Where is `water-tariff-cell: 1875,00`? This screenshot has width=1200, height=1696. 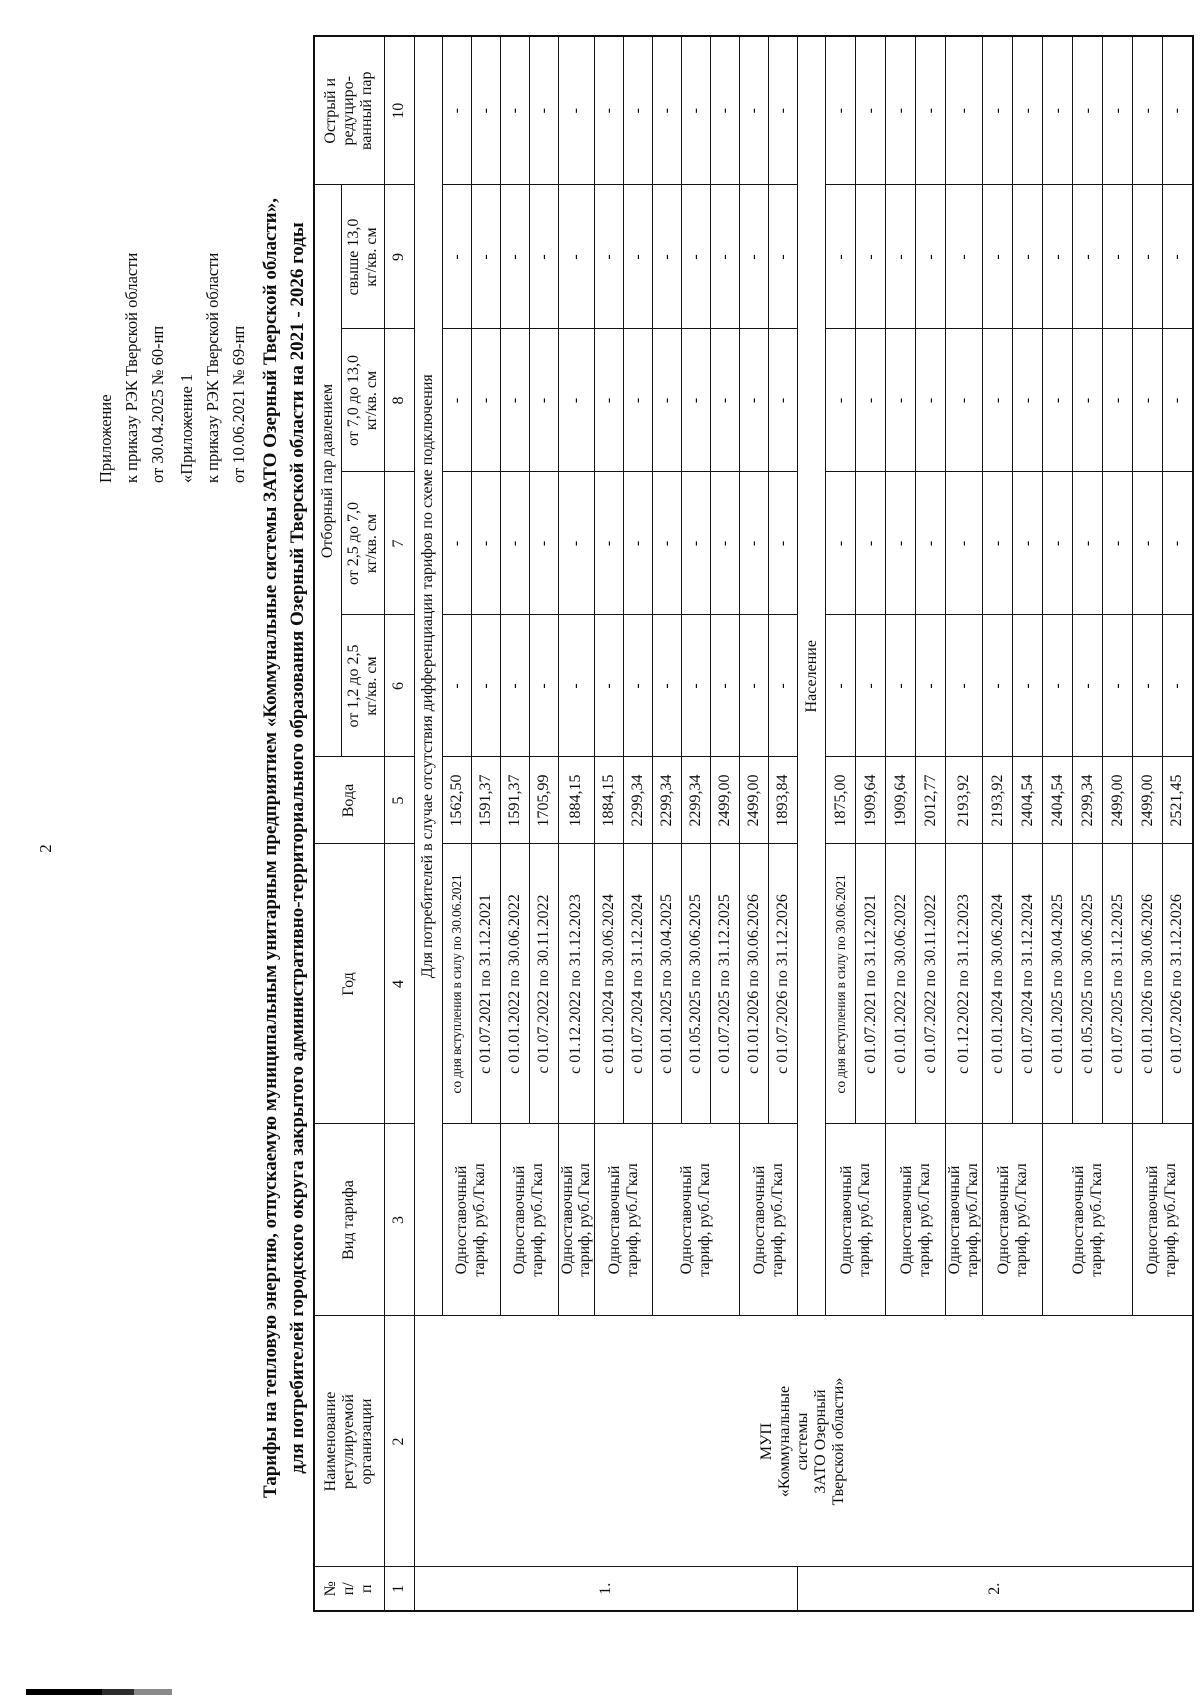 water-tariff-cell: 1875,00 is located at coordinates (840, 800).